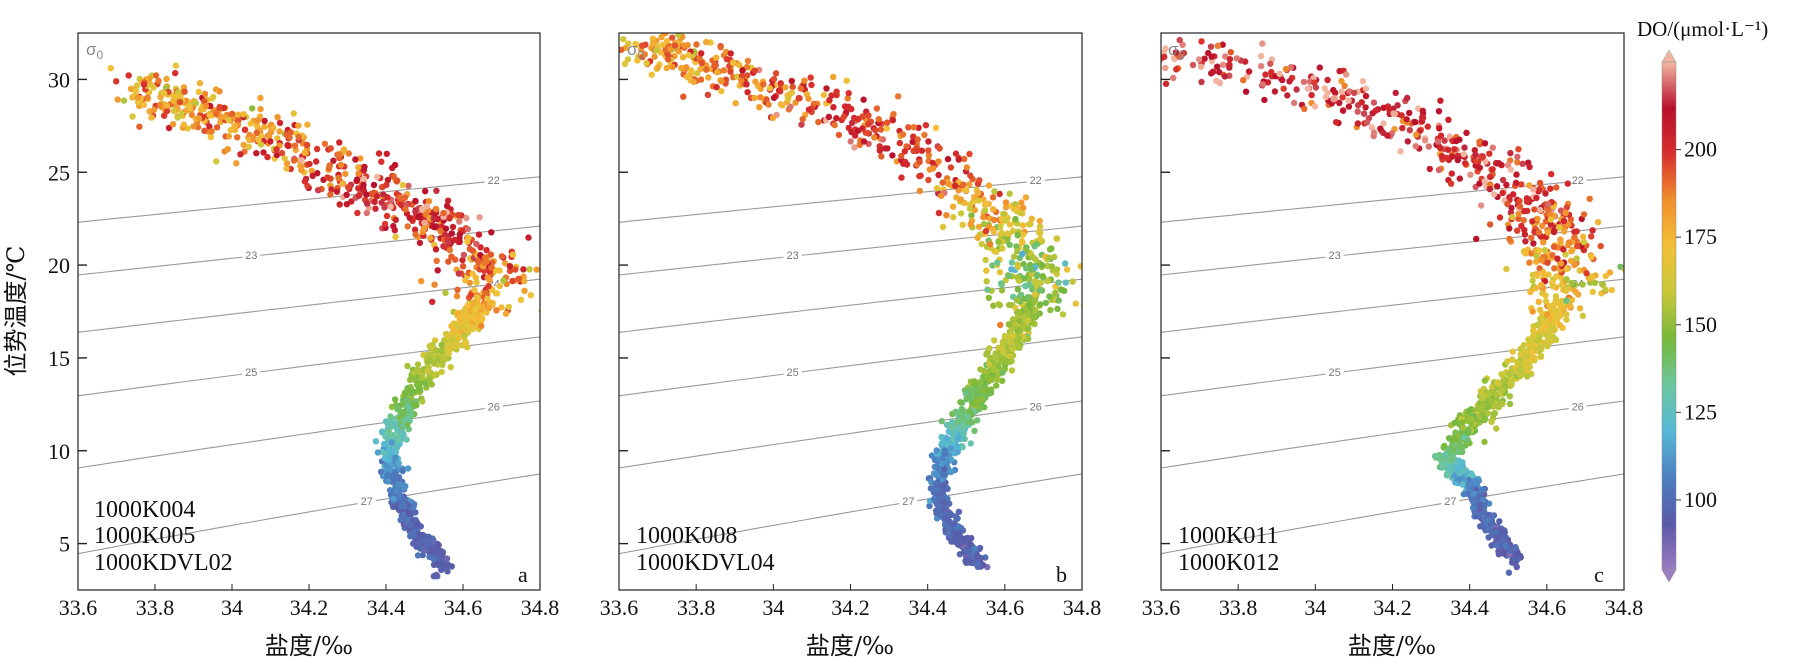 Image resolution: width=1800 pixels, height=666 pixels. I want to click on x-tick-label: 34, so click(232, 607).